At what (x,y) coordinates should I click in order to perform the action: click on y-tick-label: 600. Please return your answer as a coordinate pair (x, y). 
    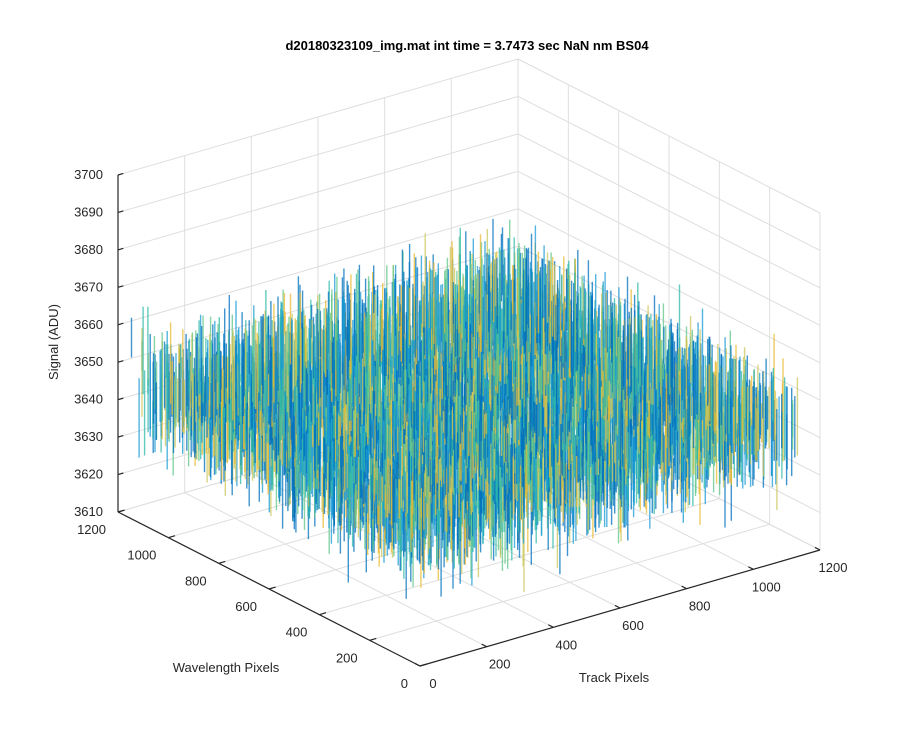
    Looking at the image, I should click on (246, 606).